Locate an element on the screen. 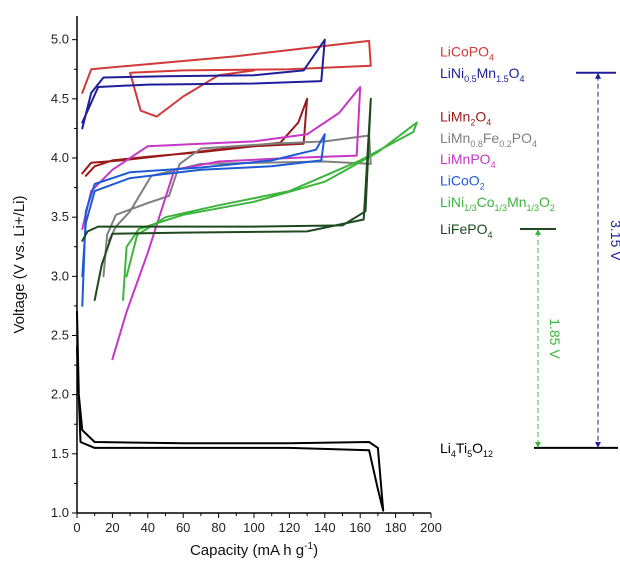  series-lini0-5mn1-5o4 is located at coordinates (203, 84).